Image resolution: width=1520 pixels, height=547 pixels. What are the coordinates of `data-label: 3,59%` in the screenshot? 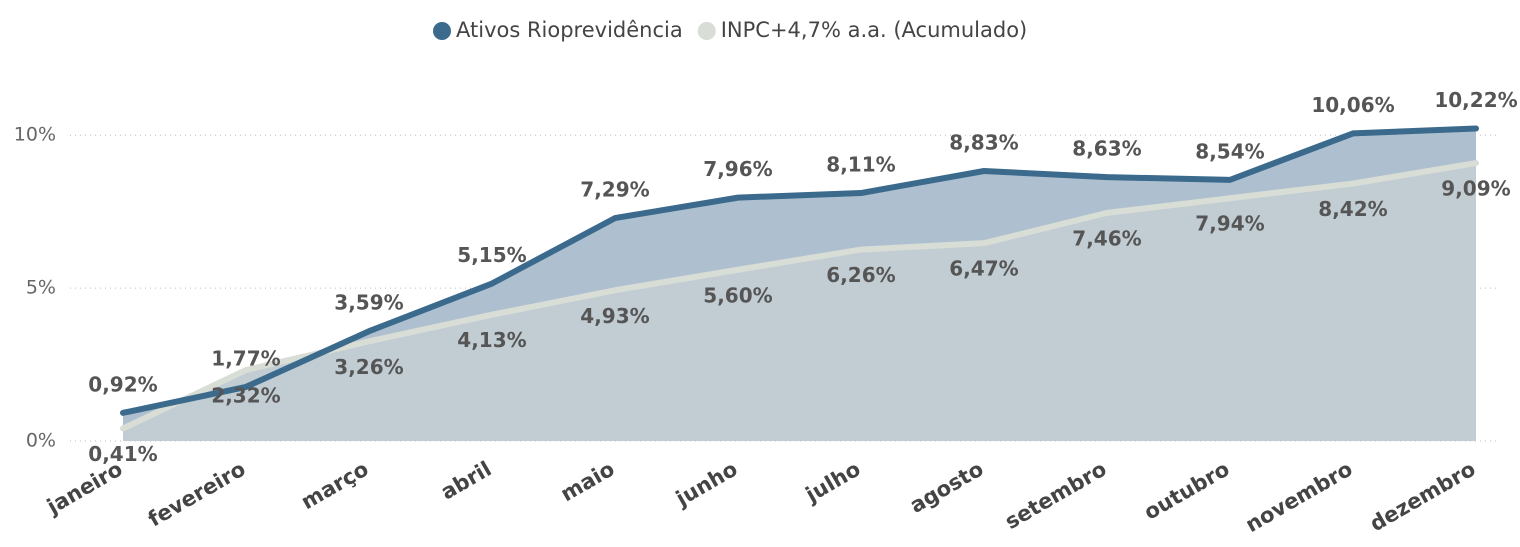 It's located at (368, 303).